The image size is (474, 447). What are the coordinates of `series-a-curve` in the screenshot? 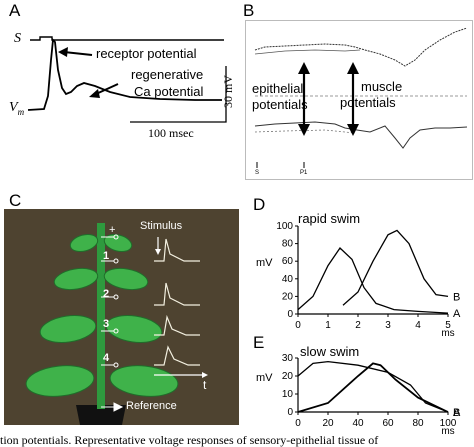 It's located at (373, 280).